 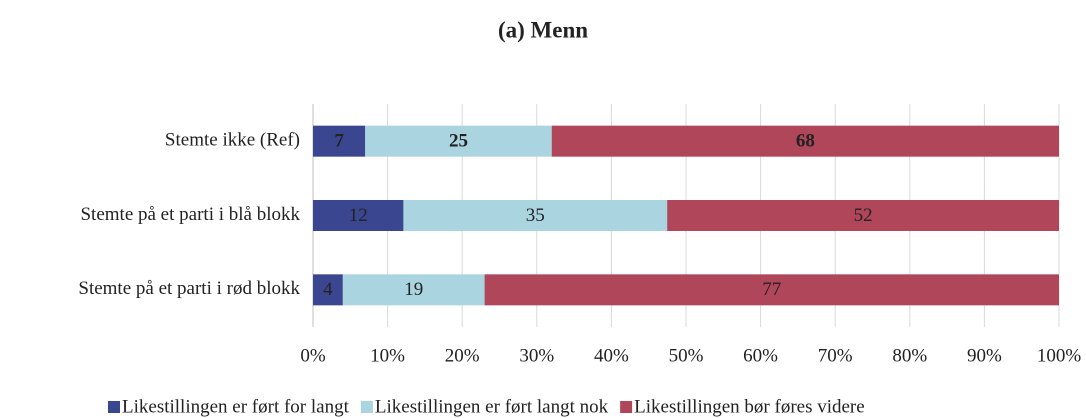 I want to click on data-label: 4, so click(x=328, y=289).